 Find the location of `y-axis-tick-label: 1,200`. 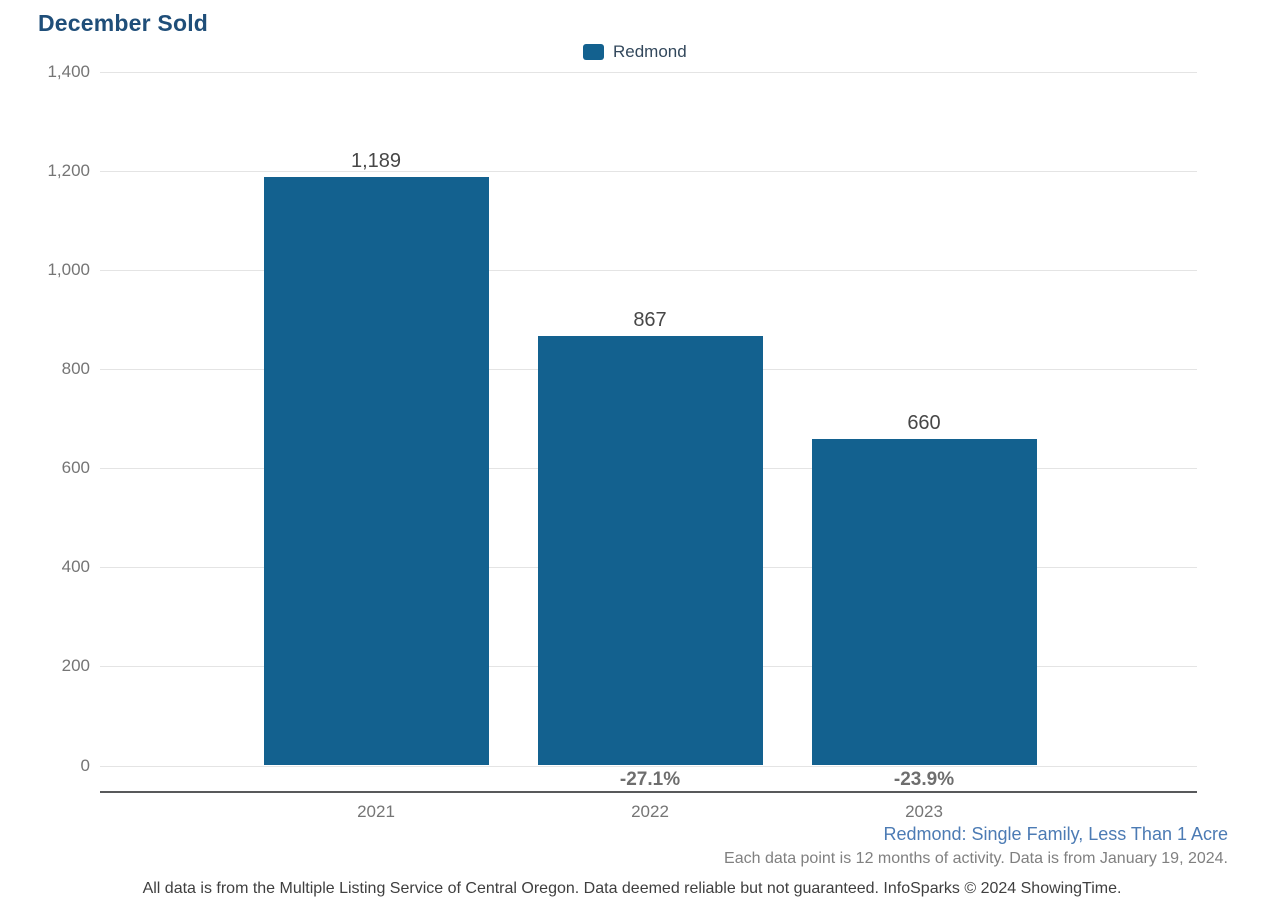

y-axis-tick-label: 1,200 is located at coordinates (68, 171).